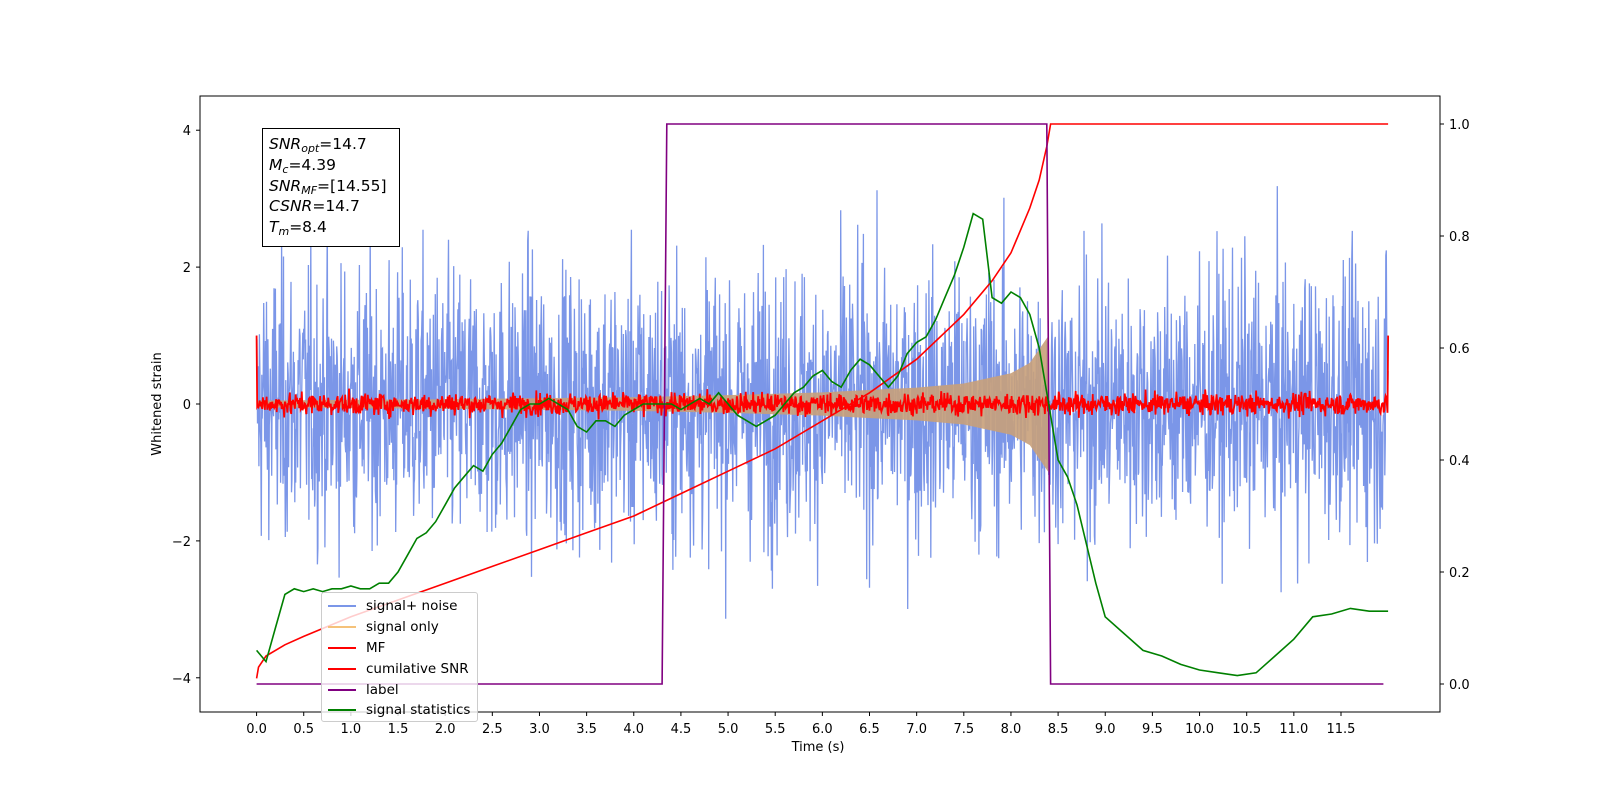 This screenshot has width=1600, height=800. What do you see at coordinates (1152, 729) in the screenshot?
I see `x-tick-label: 9.5` at bounding box center [1152, 729].